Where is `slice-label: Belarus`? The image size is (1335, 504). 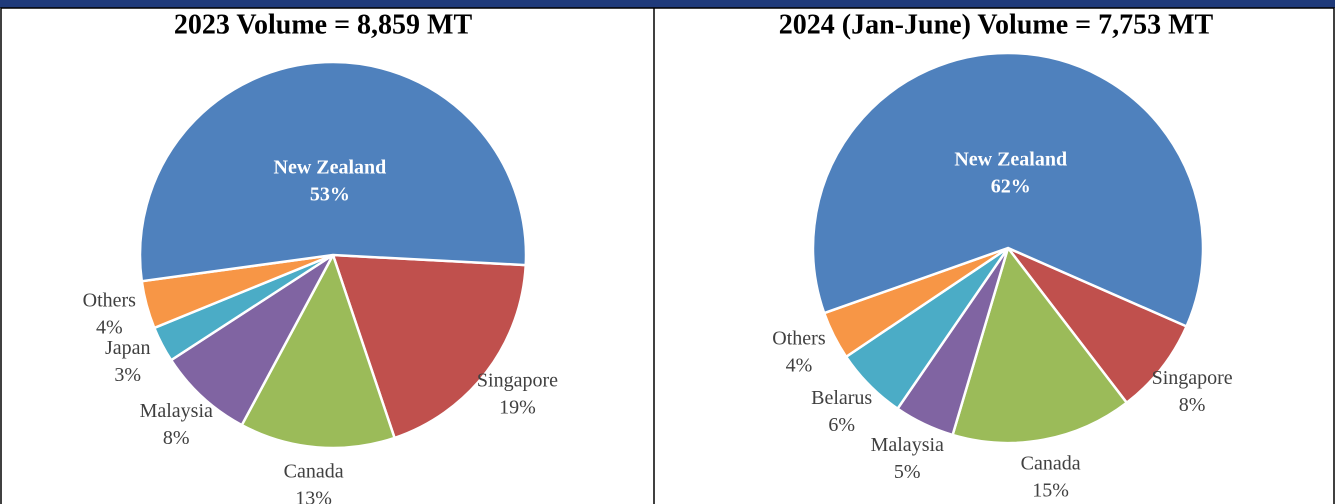 slice-label: Belarus is located at coordinates (841, 398).